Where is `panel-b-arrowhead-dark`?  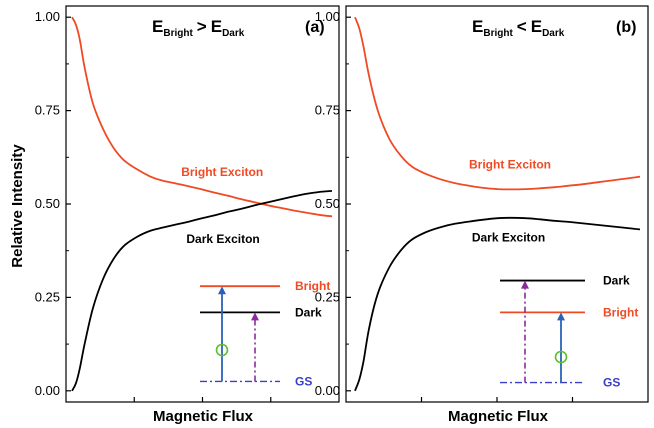 panel-b-arrowhead-dark is located at coordinates (525, 284).